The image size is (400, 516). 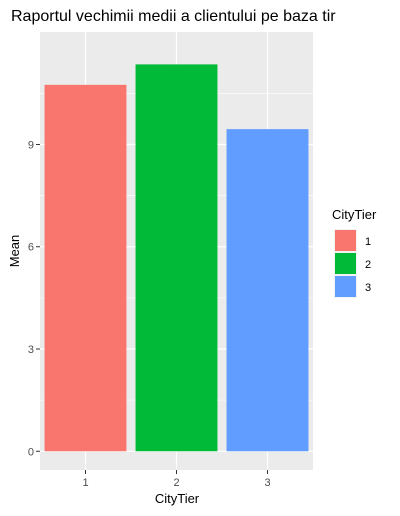 I want to click on legend-label: 2, so click(x=368, y=265).